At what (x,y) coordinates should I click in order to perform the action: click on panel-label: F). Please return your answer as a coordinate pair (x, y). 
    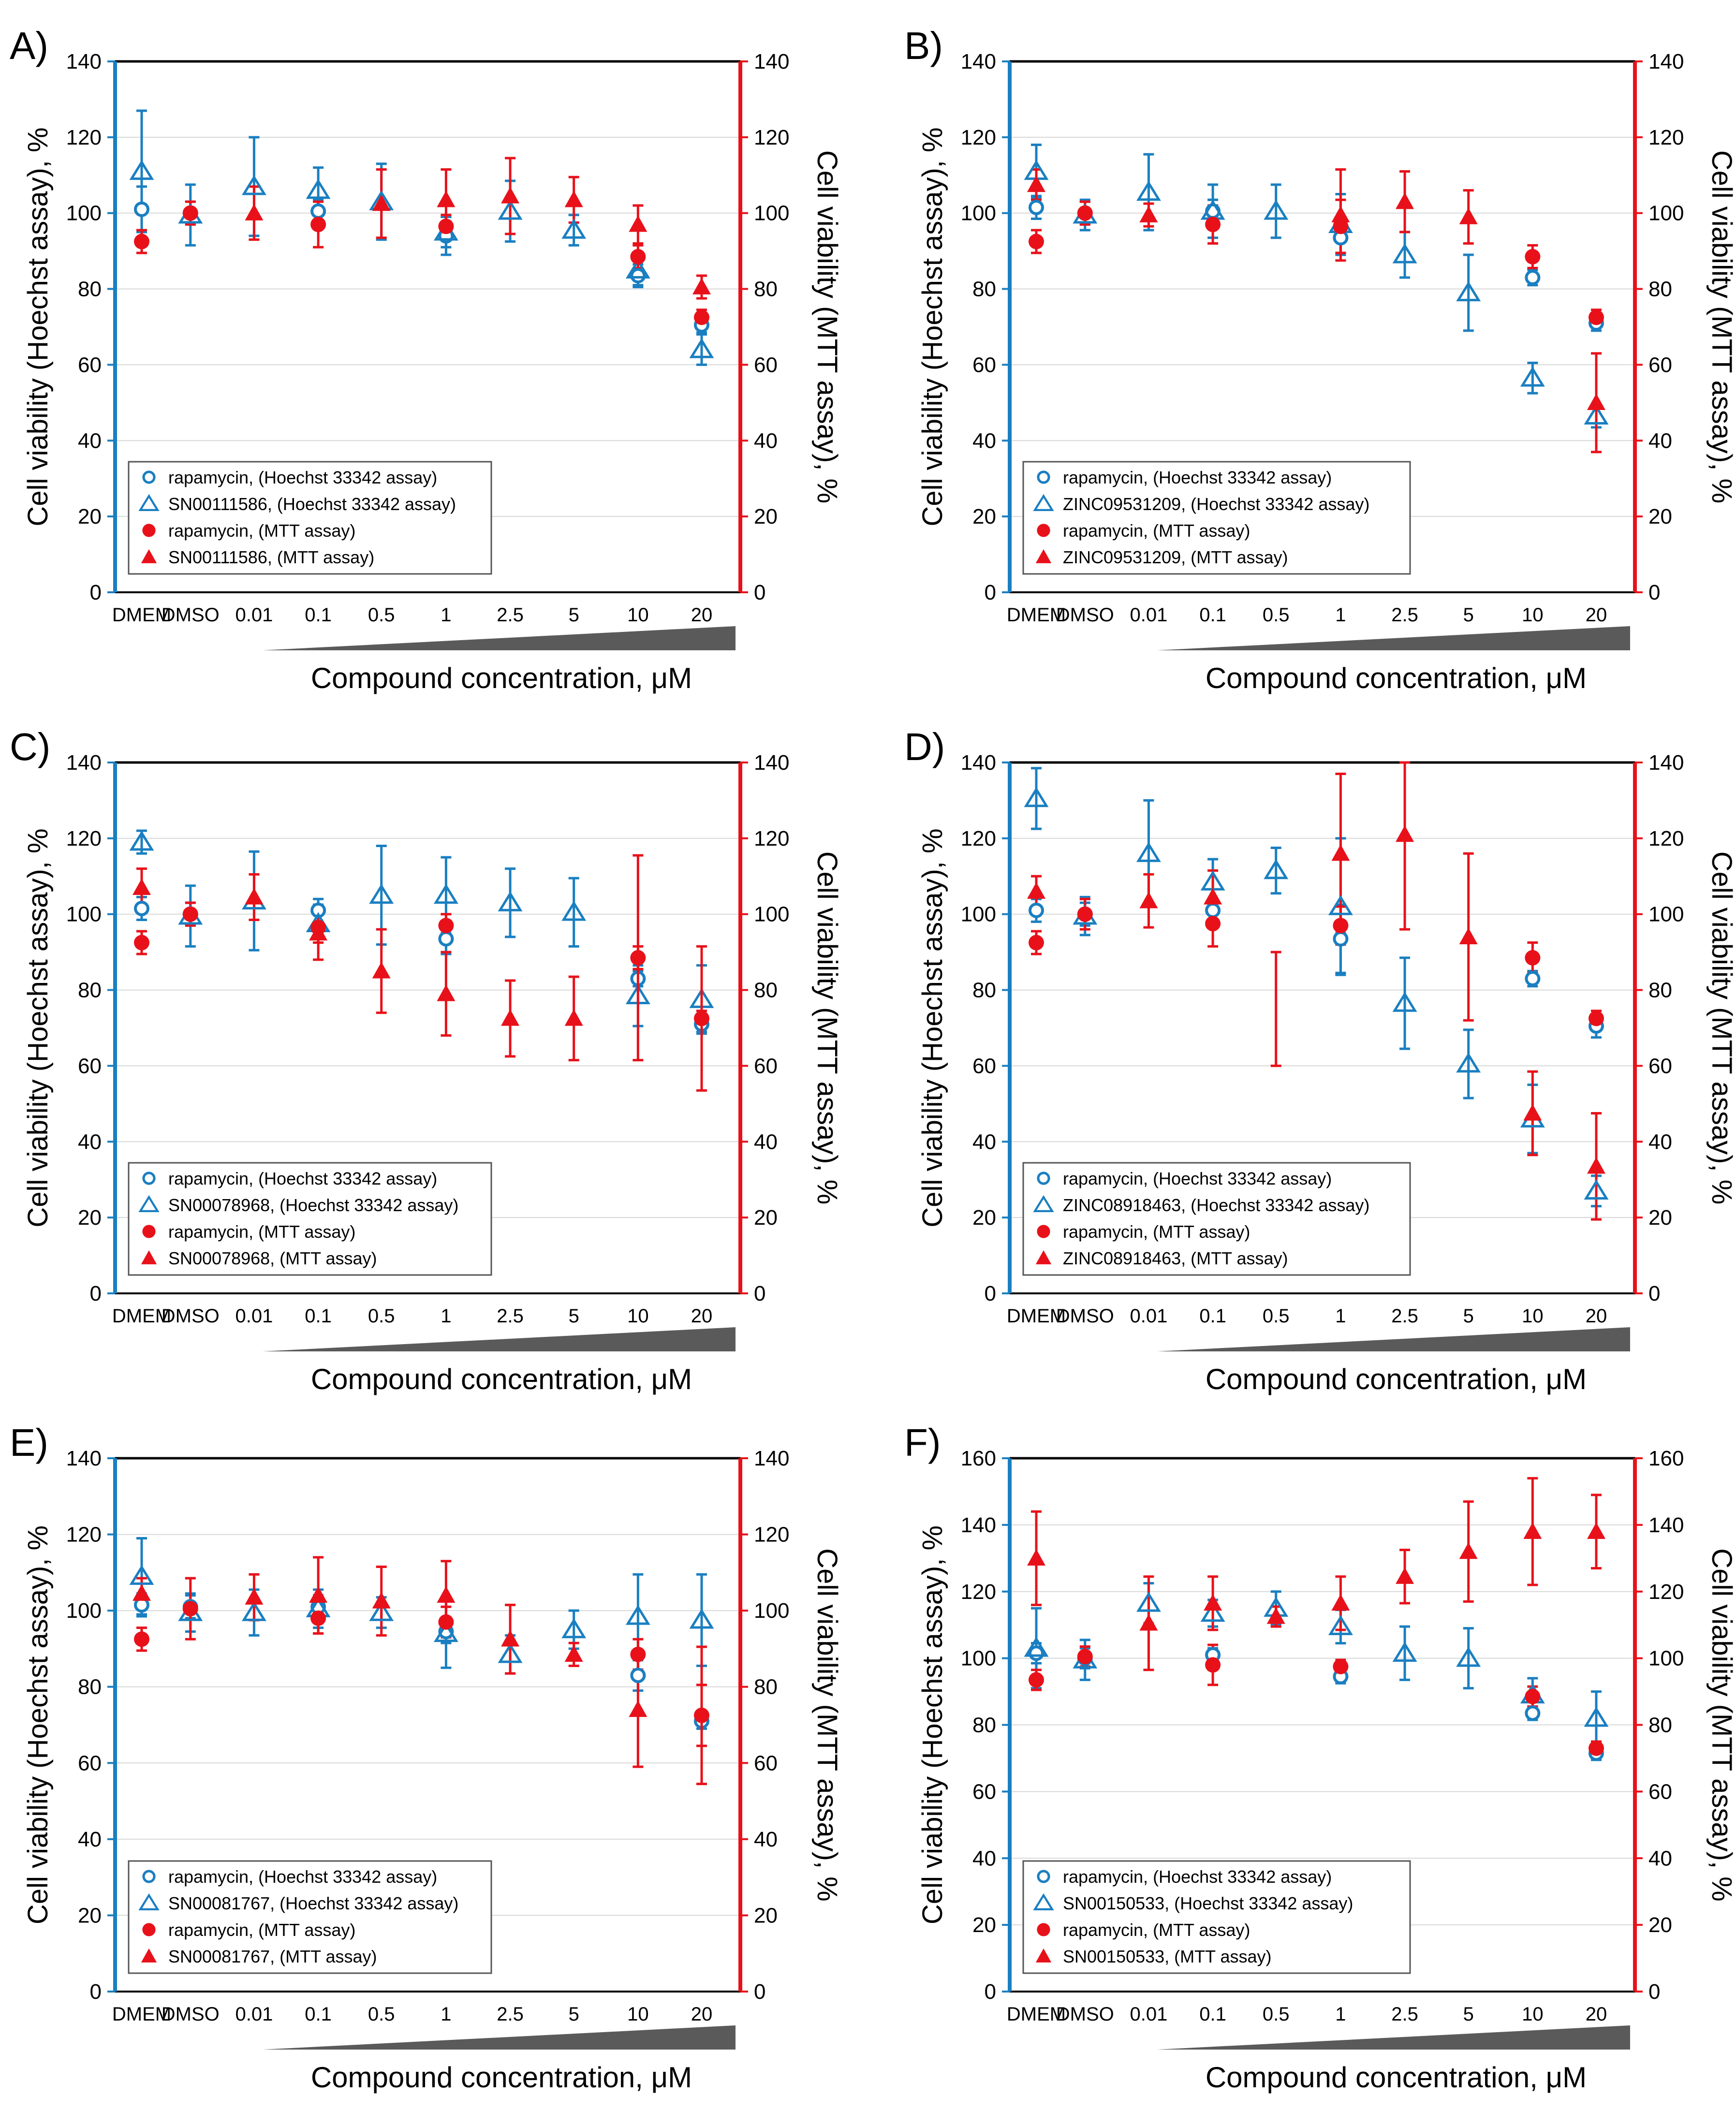
    Looking at the image, I should click on (922, 1442).